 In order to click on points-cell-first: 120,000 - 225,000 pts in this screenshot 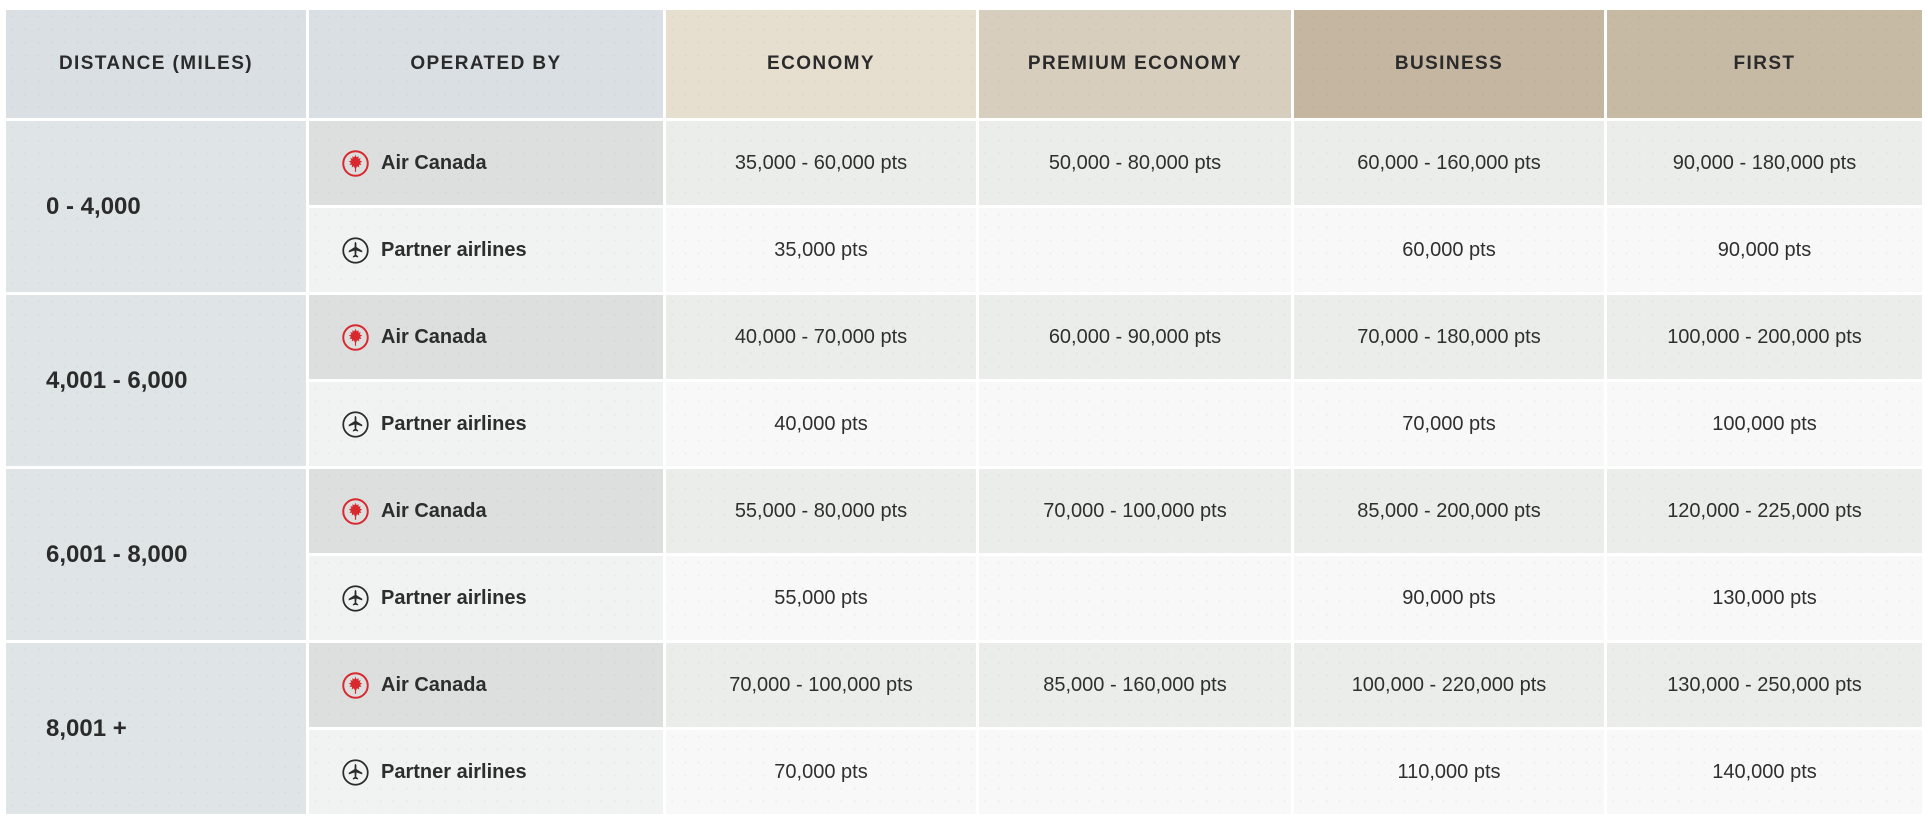, I will do `click(1764, 511)`.